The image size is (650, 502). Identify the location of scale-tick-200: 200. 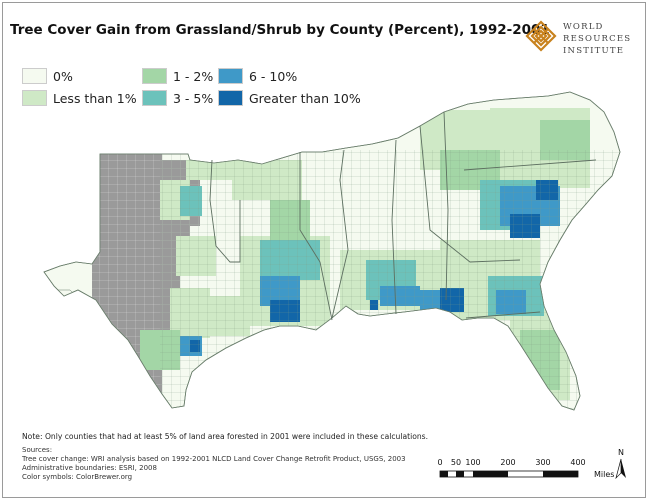
(508, 462).